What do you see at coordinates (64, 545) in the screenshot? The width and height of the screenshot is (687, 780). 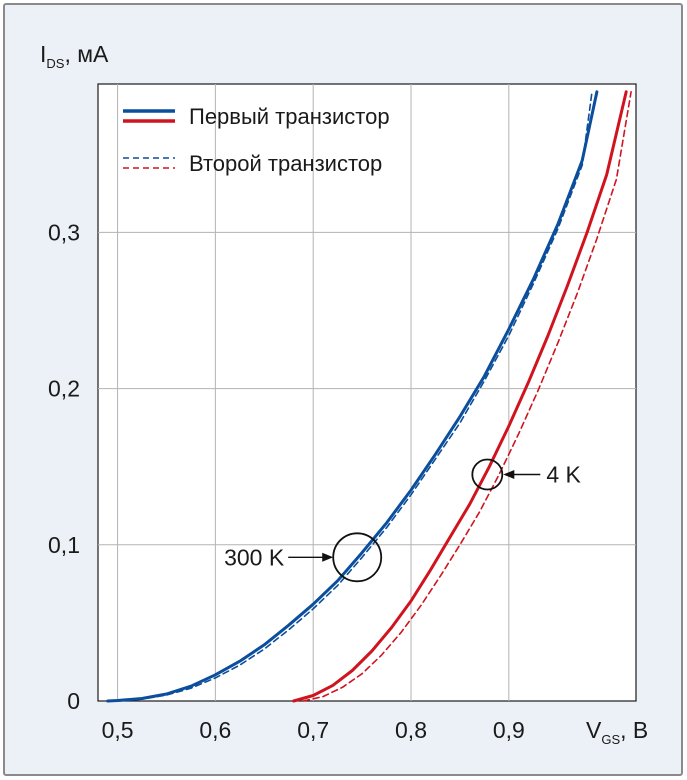 I see `y-tick-label-1: 0,1` at bounding box center [64, 545].